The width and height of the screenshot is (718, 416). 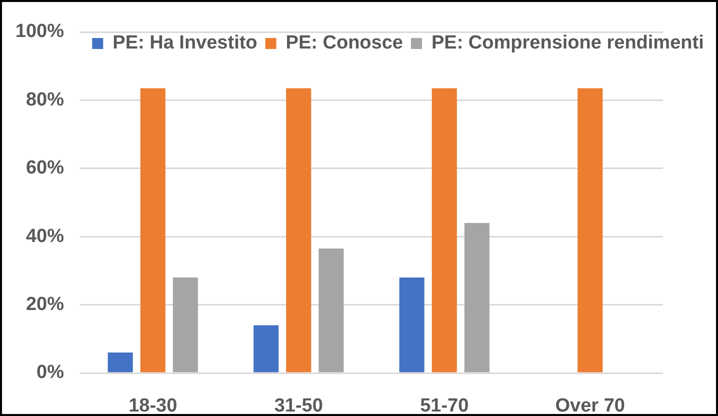 I want to click on x-tick-label: 18-30, so click(x=153, y=406).